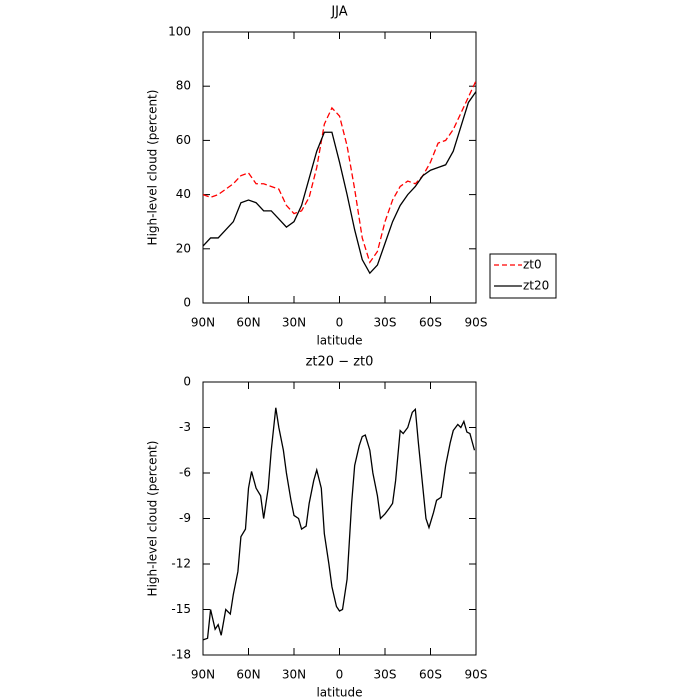  I want to click on y-tick-label: -18, so click(181, 655).